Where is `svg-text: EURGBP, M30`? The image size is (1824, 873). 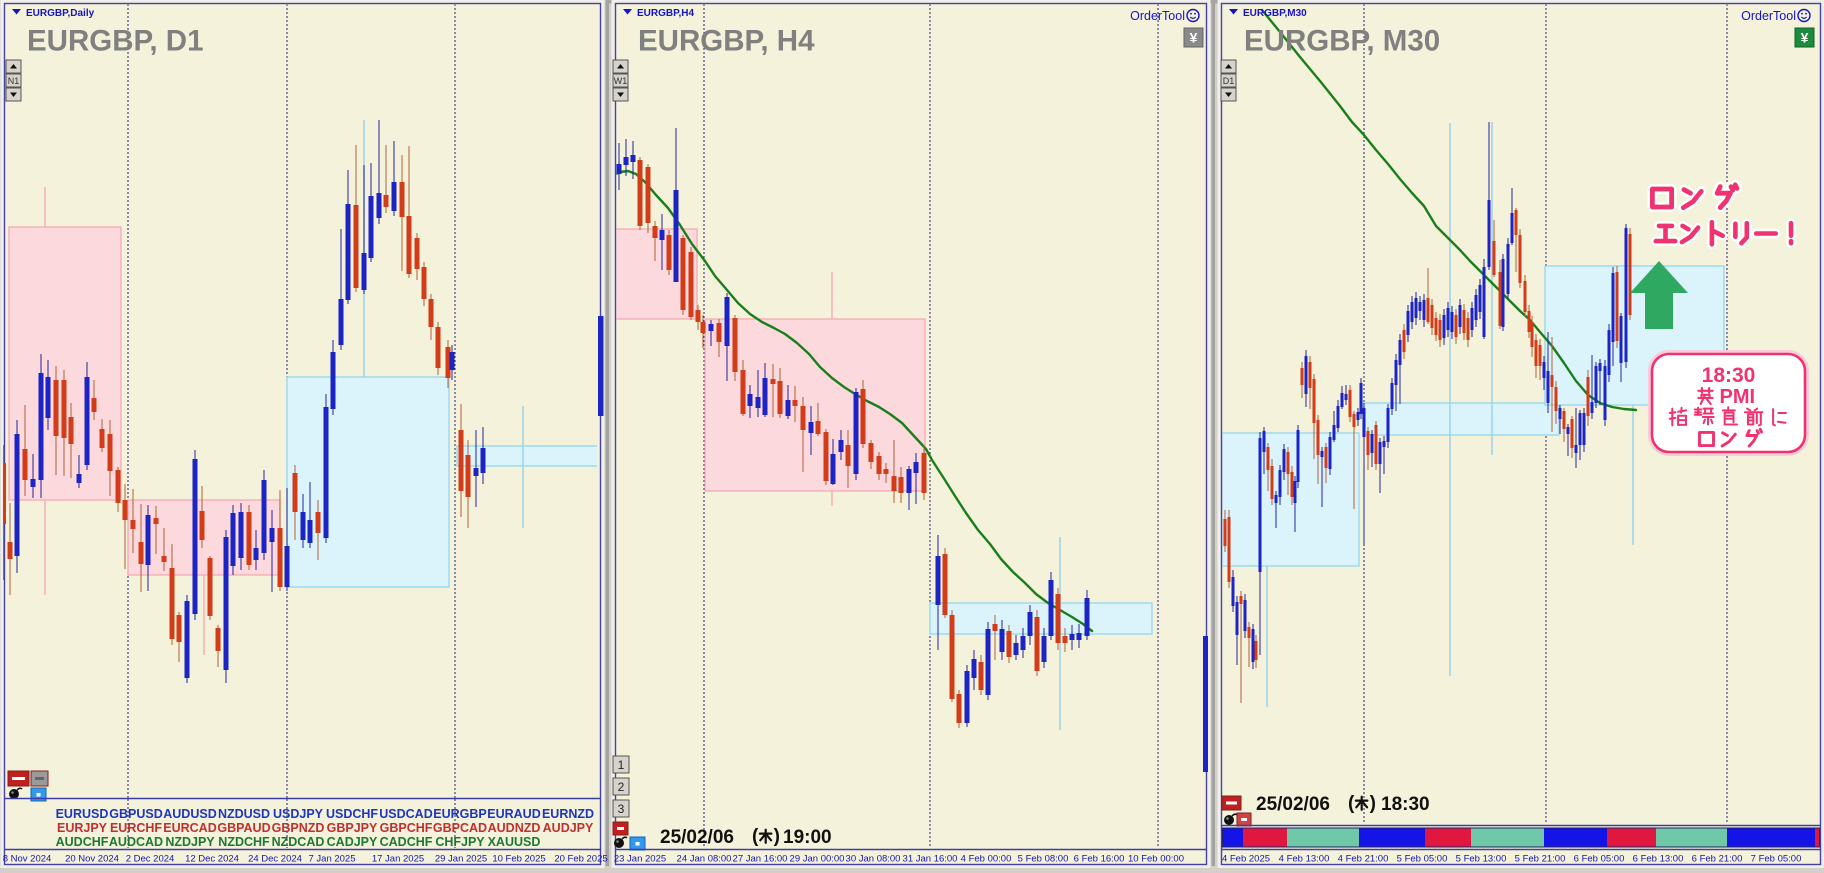
svg-text: EURGBP, M30 is located at coordinates (1342, 41).